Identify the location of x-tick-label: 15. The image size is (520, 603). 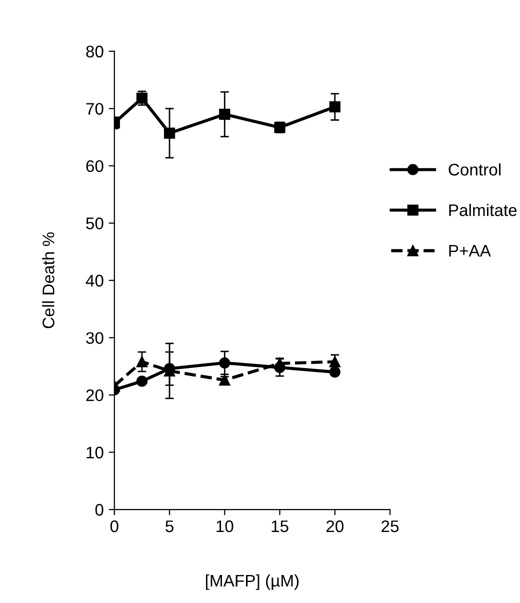
(280, 526).